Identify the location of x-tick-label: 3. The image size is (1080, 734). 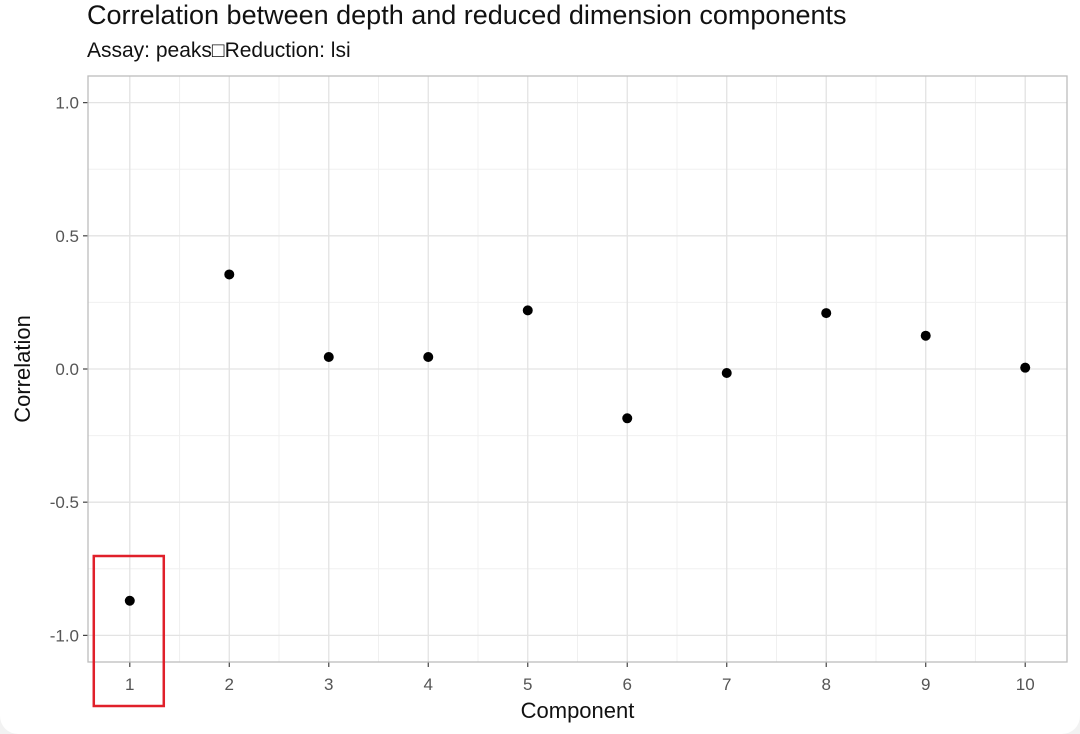
(328, 684).